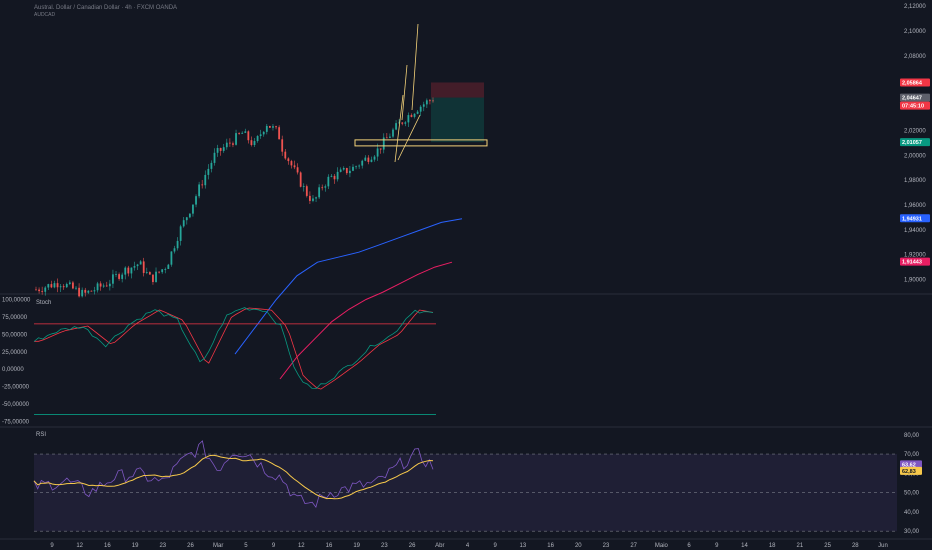 This screenshot has width=932, height=550. What do you see at coordinates (135, 546) in the screenshot?
I see `time-tick-label: 19` at bounding box center [135, 546].